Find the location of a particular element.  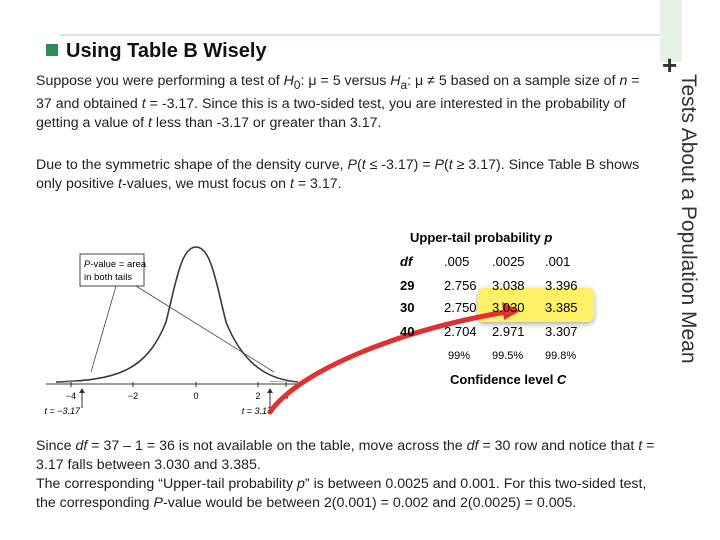

tick-label: 0 is located at coordinates (195, 396).